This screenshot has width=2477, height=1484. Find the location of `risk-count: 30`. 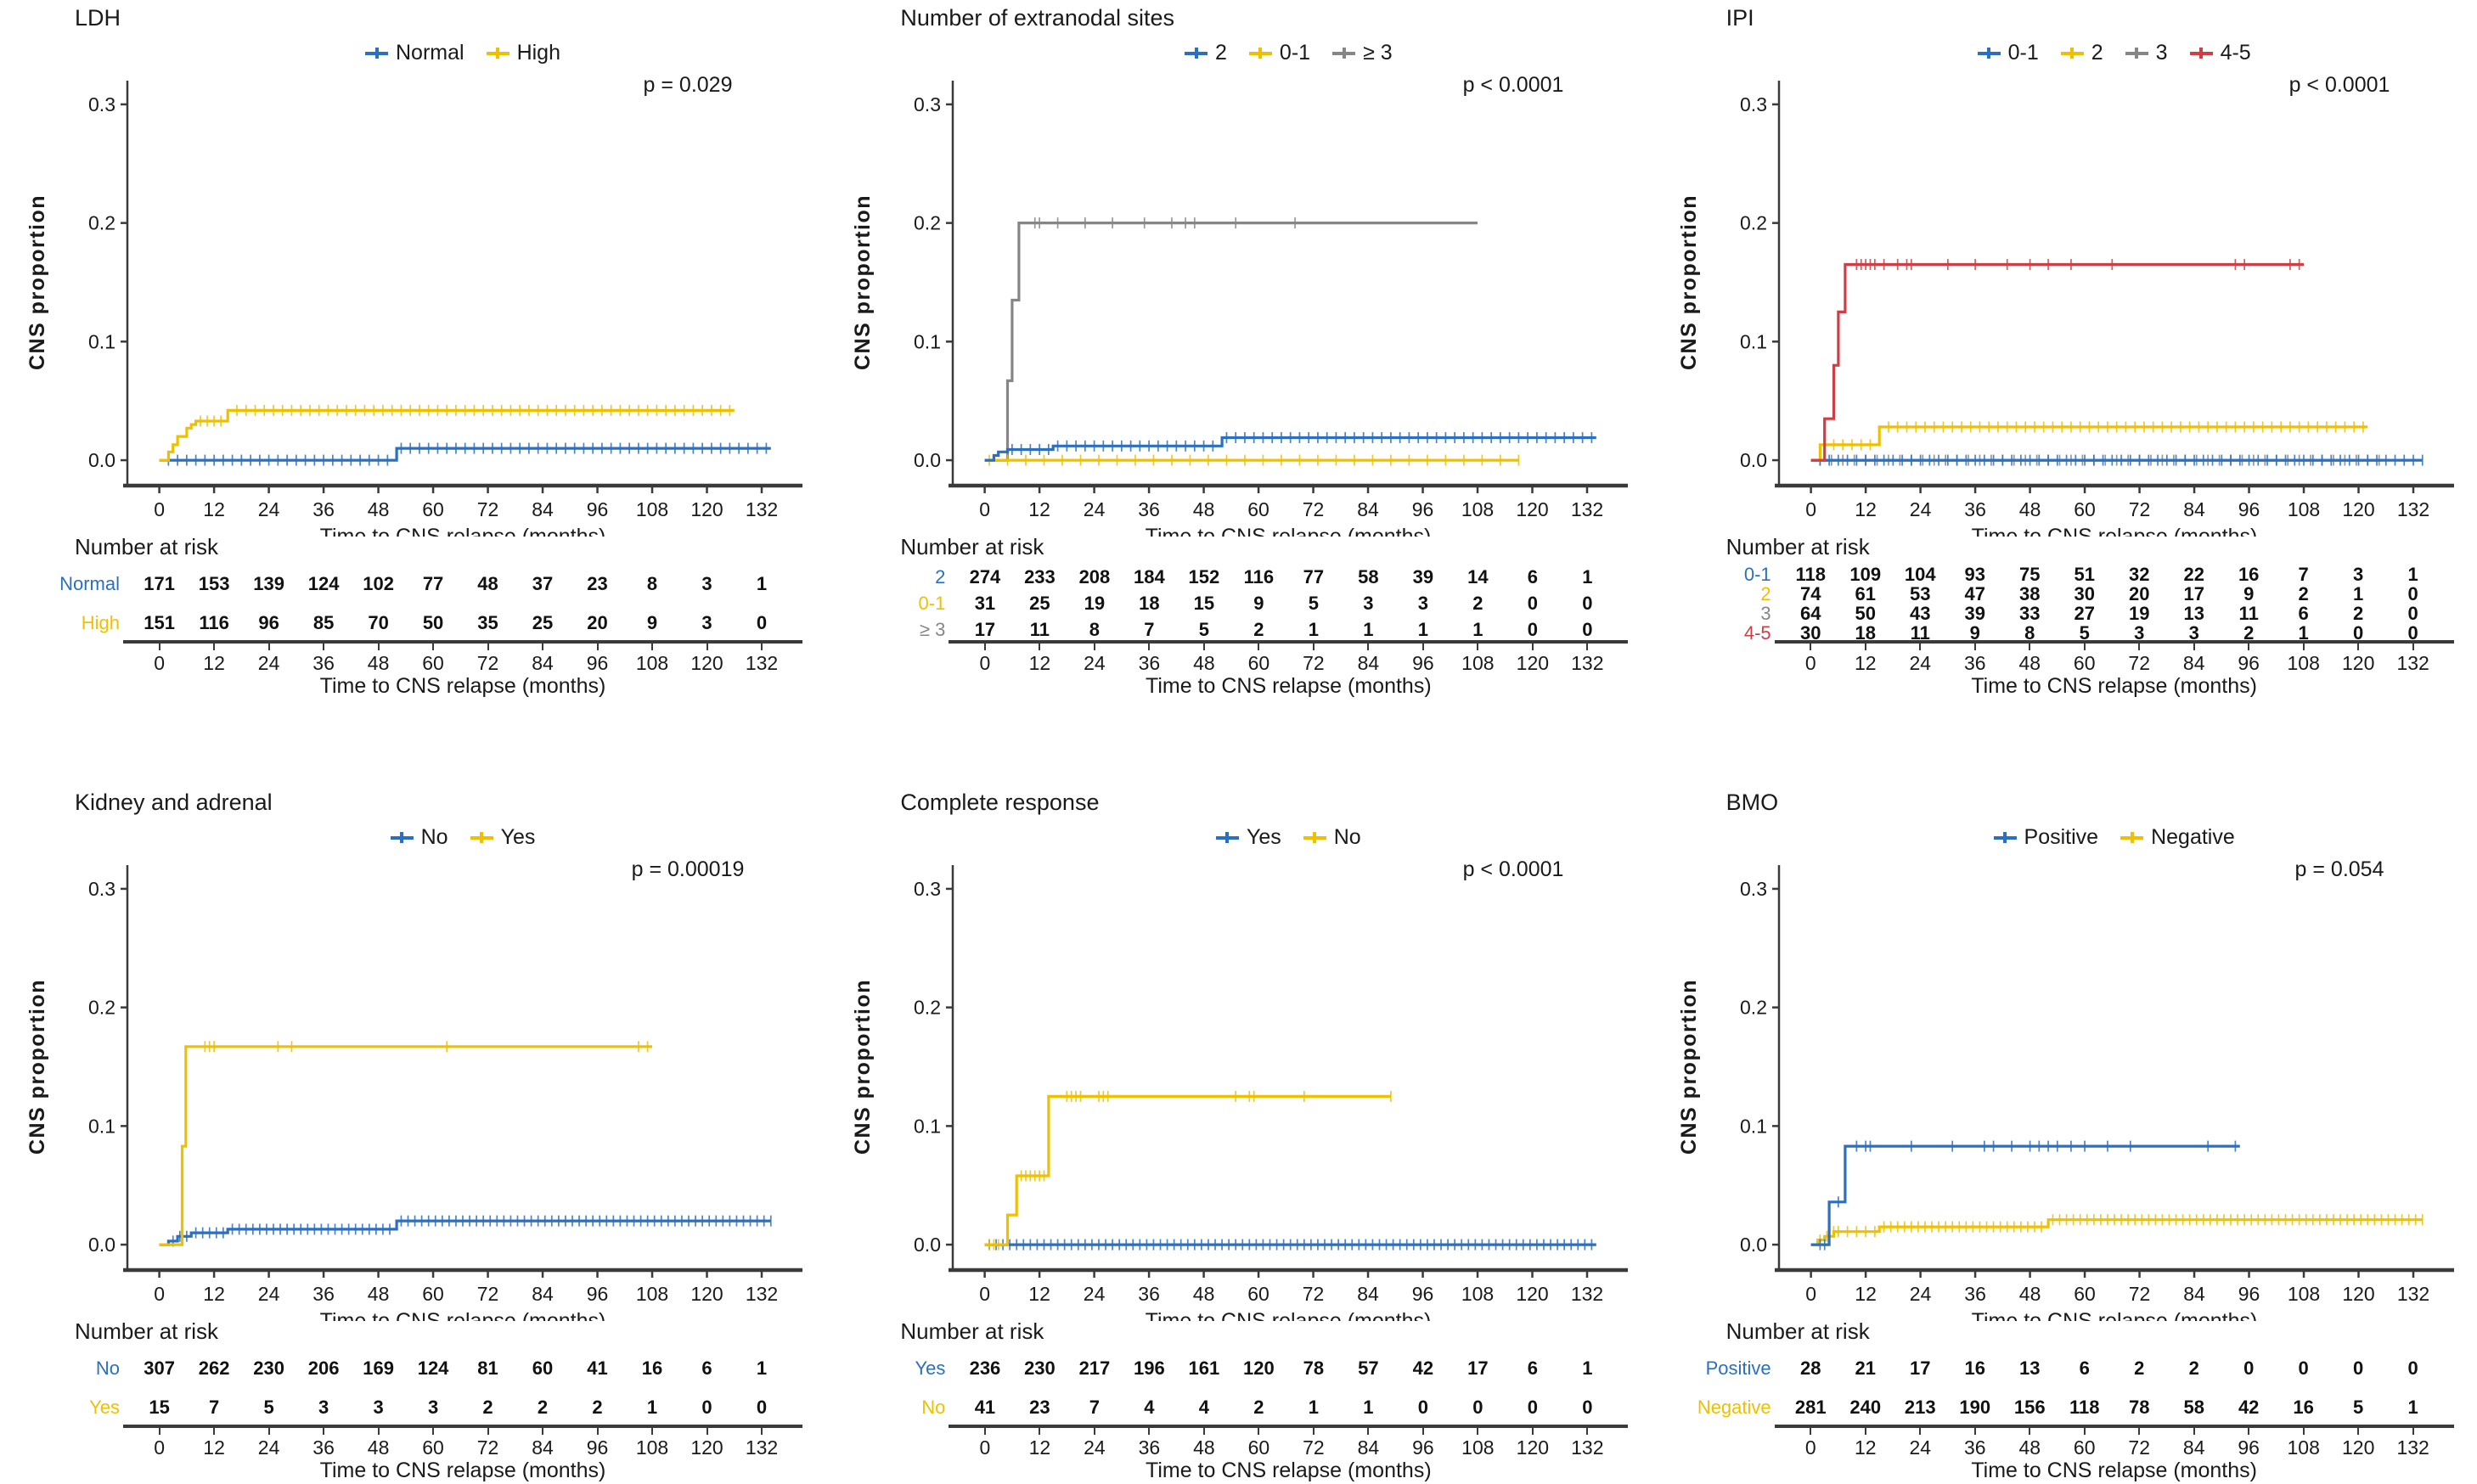

risk-count: 30 is located at coordinates (2084, 593).